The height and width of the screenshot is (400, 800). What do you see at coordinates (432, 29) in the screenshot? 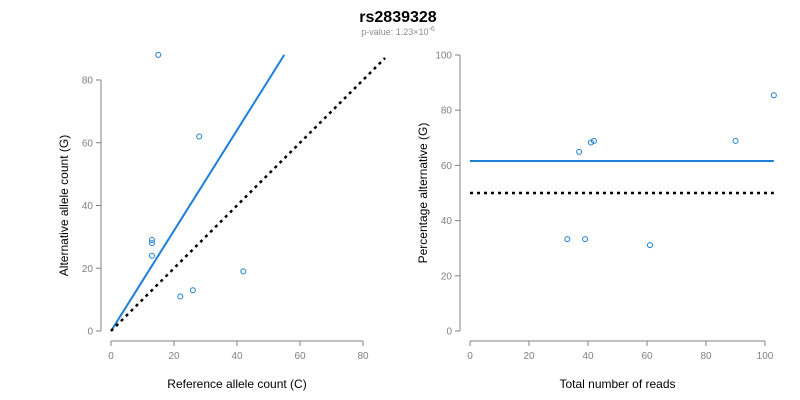
I see `p-value-exponent: -6` at bounding box center [432, 29].